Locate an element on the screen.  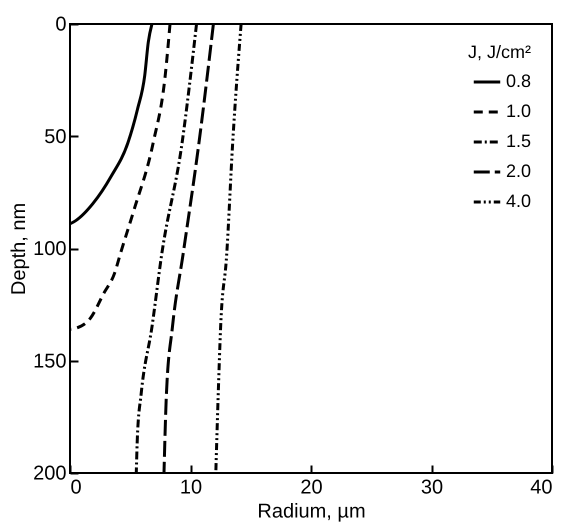
legend-label: 4.0 is located at coordinates (519, 201).